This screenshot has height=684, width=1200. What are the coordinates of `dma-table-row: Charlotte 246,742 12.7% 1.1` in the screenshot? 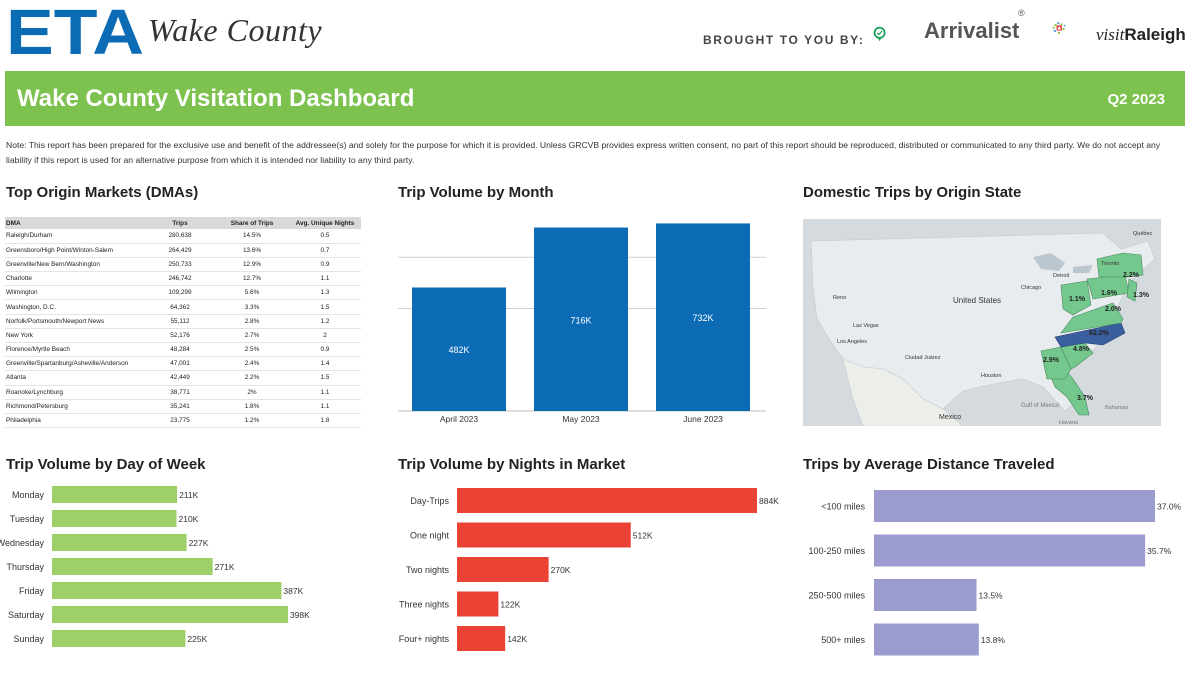 It's located at (183, 279).